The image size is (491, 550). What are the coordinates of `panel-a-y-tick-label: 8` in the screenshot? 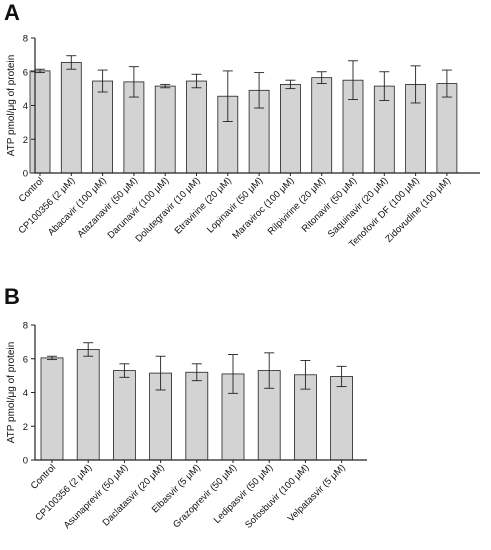 It's located at (25, 39).